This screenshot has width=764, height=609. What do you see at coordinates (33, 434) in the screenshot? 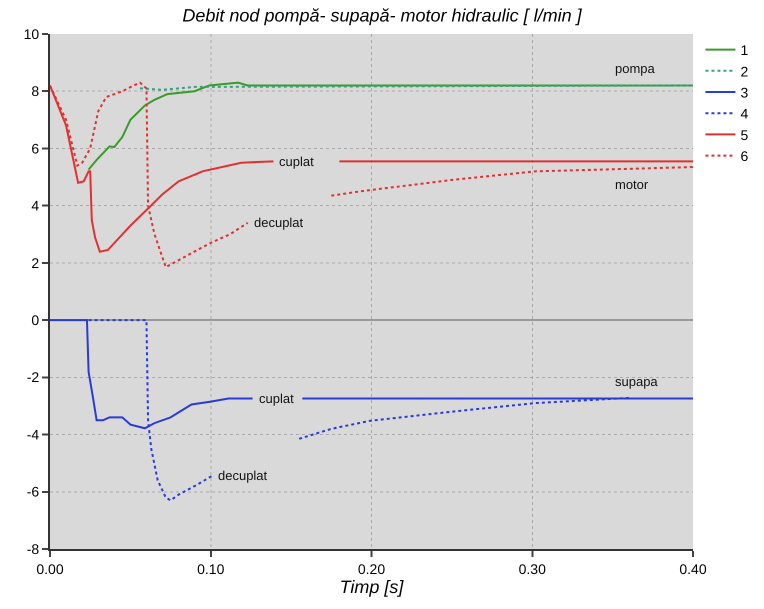
I see `y-tick-label: -4` at bounding box center [33, 434].